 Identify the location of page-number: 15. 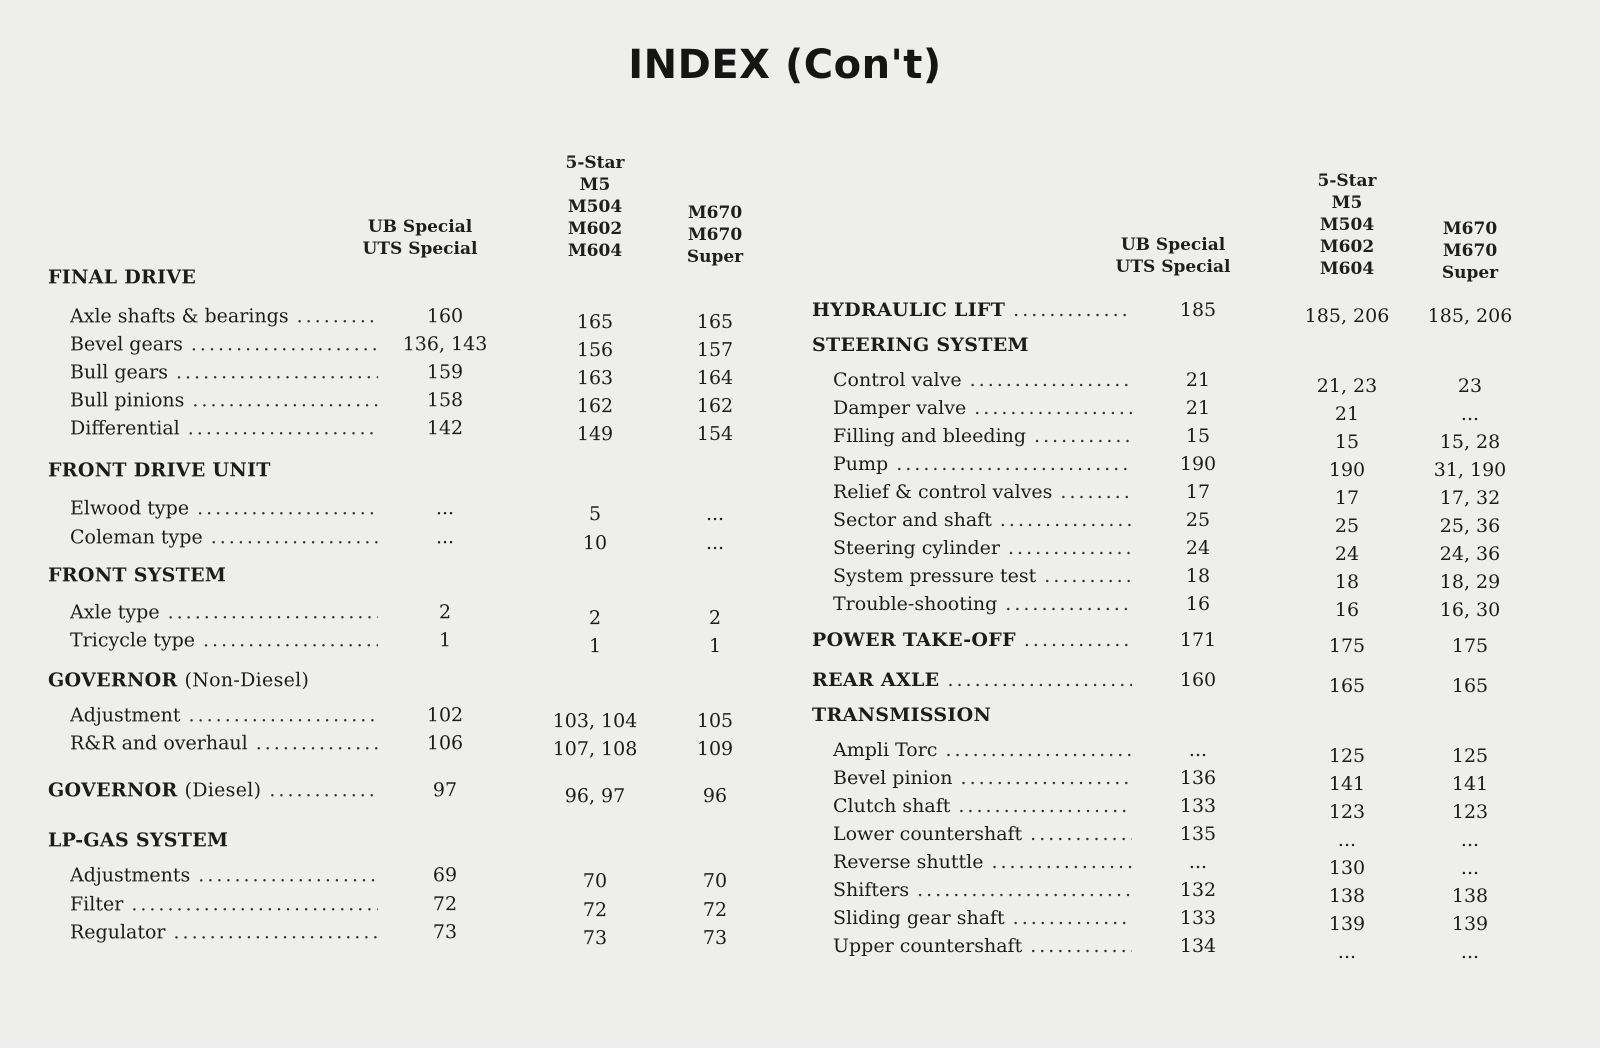
(1198, 436).